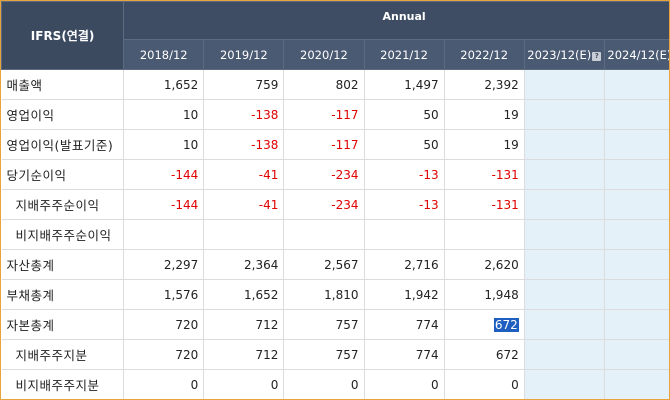 This screenshot has width=670, height=400. I want to click on value-cell: -144, so click(164, 174).